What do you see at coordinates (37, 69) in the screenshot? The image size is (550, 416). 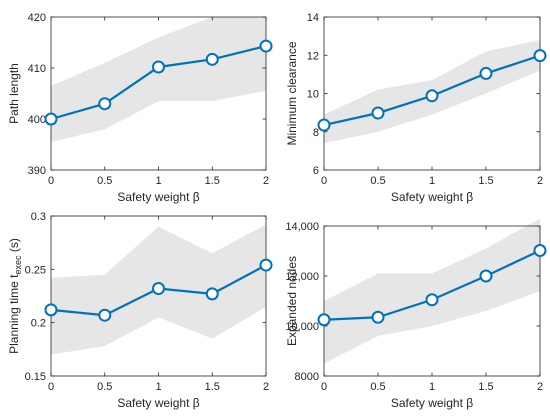 I see `y-tick-label: 410` at bounding box center [37, 69].